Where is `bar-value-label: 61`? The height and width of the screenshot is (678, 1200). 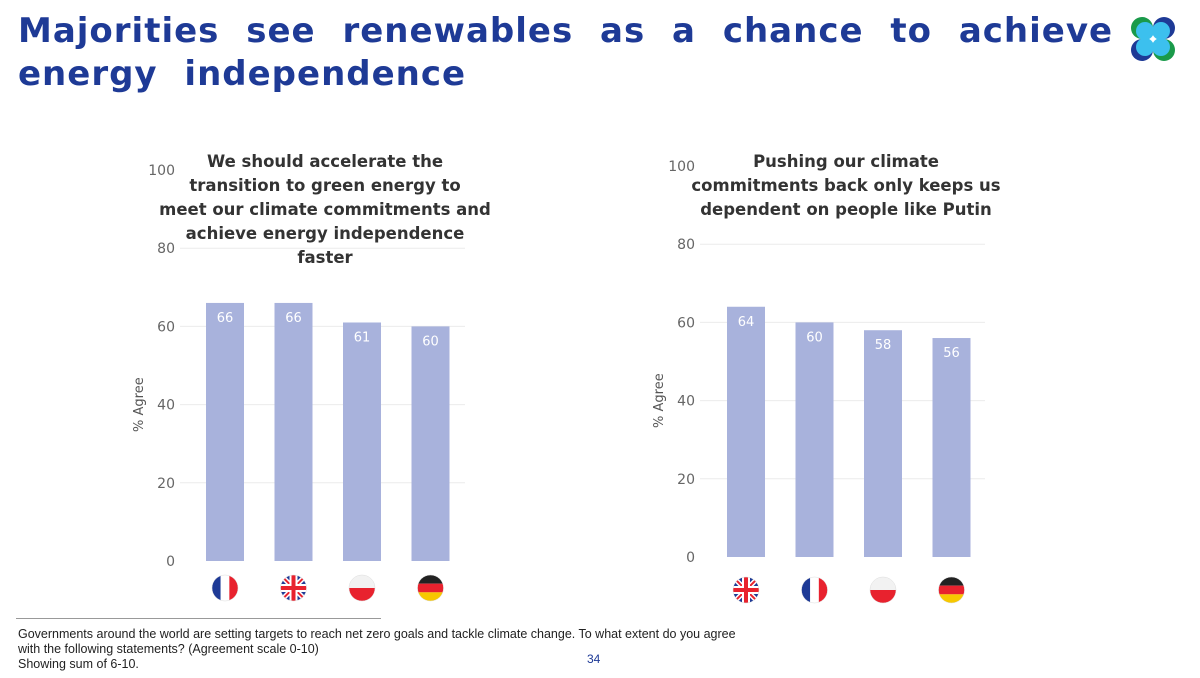 bar-value-label: 61 is located at coordinates (362, 337).